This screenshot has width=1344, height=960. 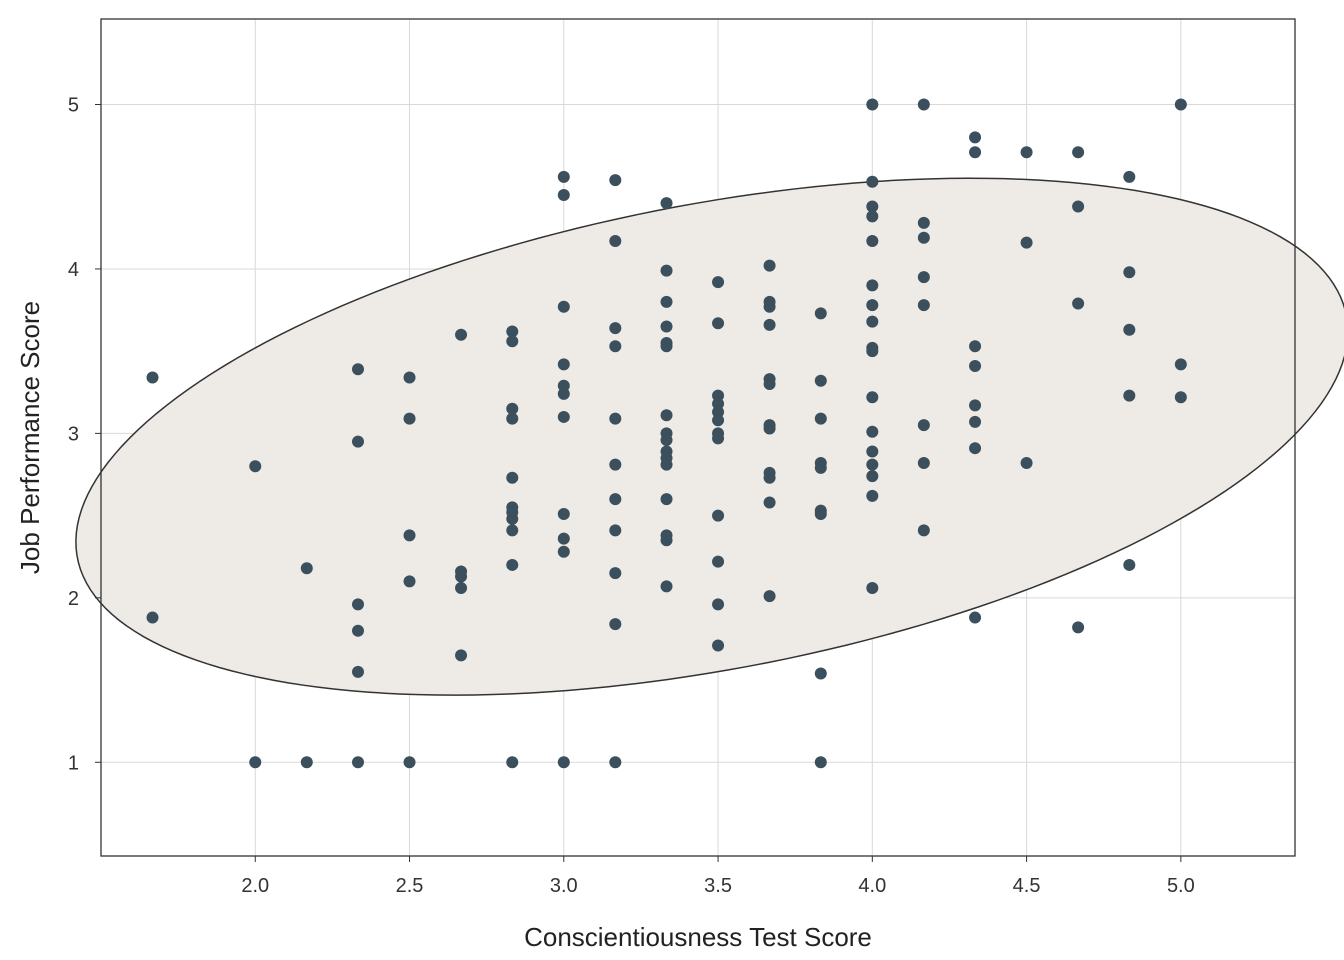 I want to click on y-axis-ticks: 1 2 3 4 5, so click(x=84, y=434).